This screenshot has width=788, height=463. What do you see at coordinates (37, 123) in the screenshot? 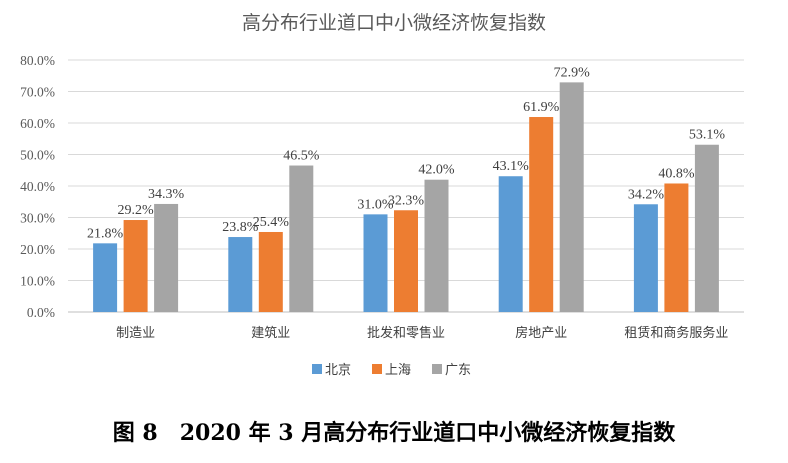
I see `y-tick-label: 60.0%` at bounding box center [37, 123].